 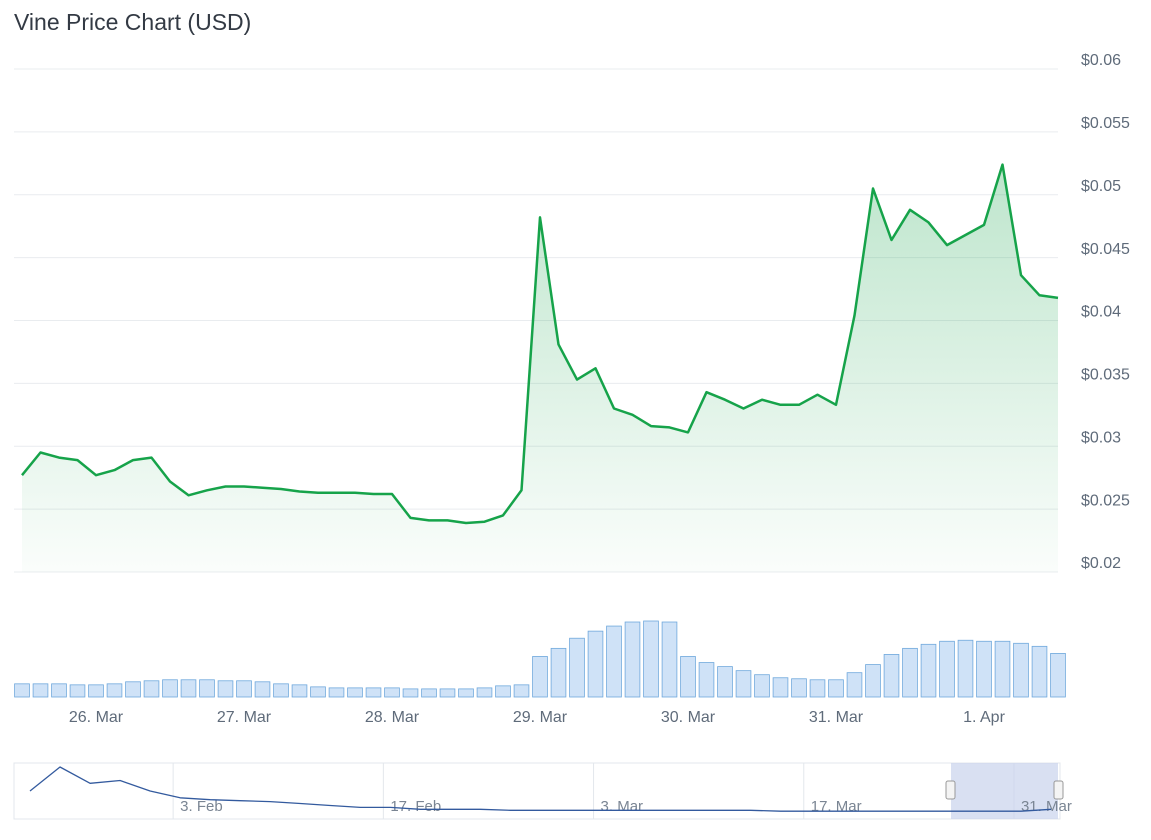 I want to click on y-tick-label: $0.05, so click(x=1101, y=186).